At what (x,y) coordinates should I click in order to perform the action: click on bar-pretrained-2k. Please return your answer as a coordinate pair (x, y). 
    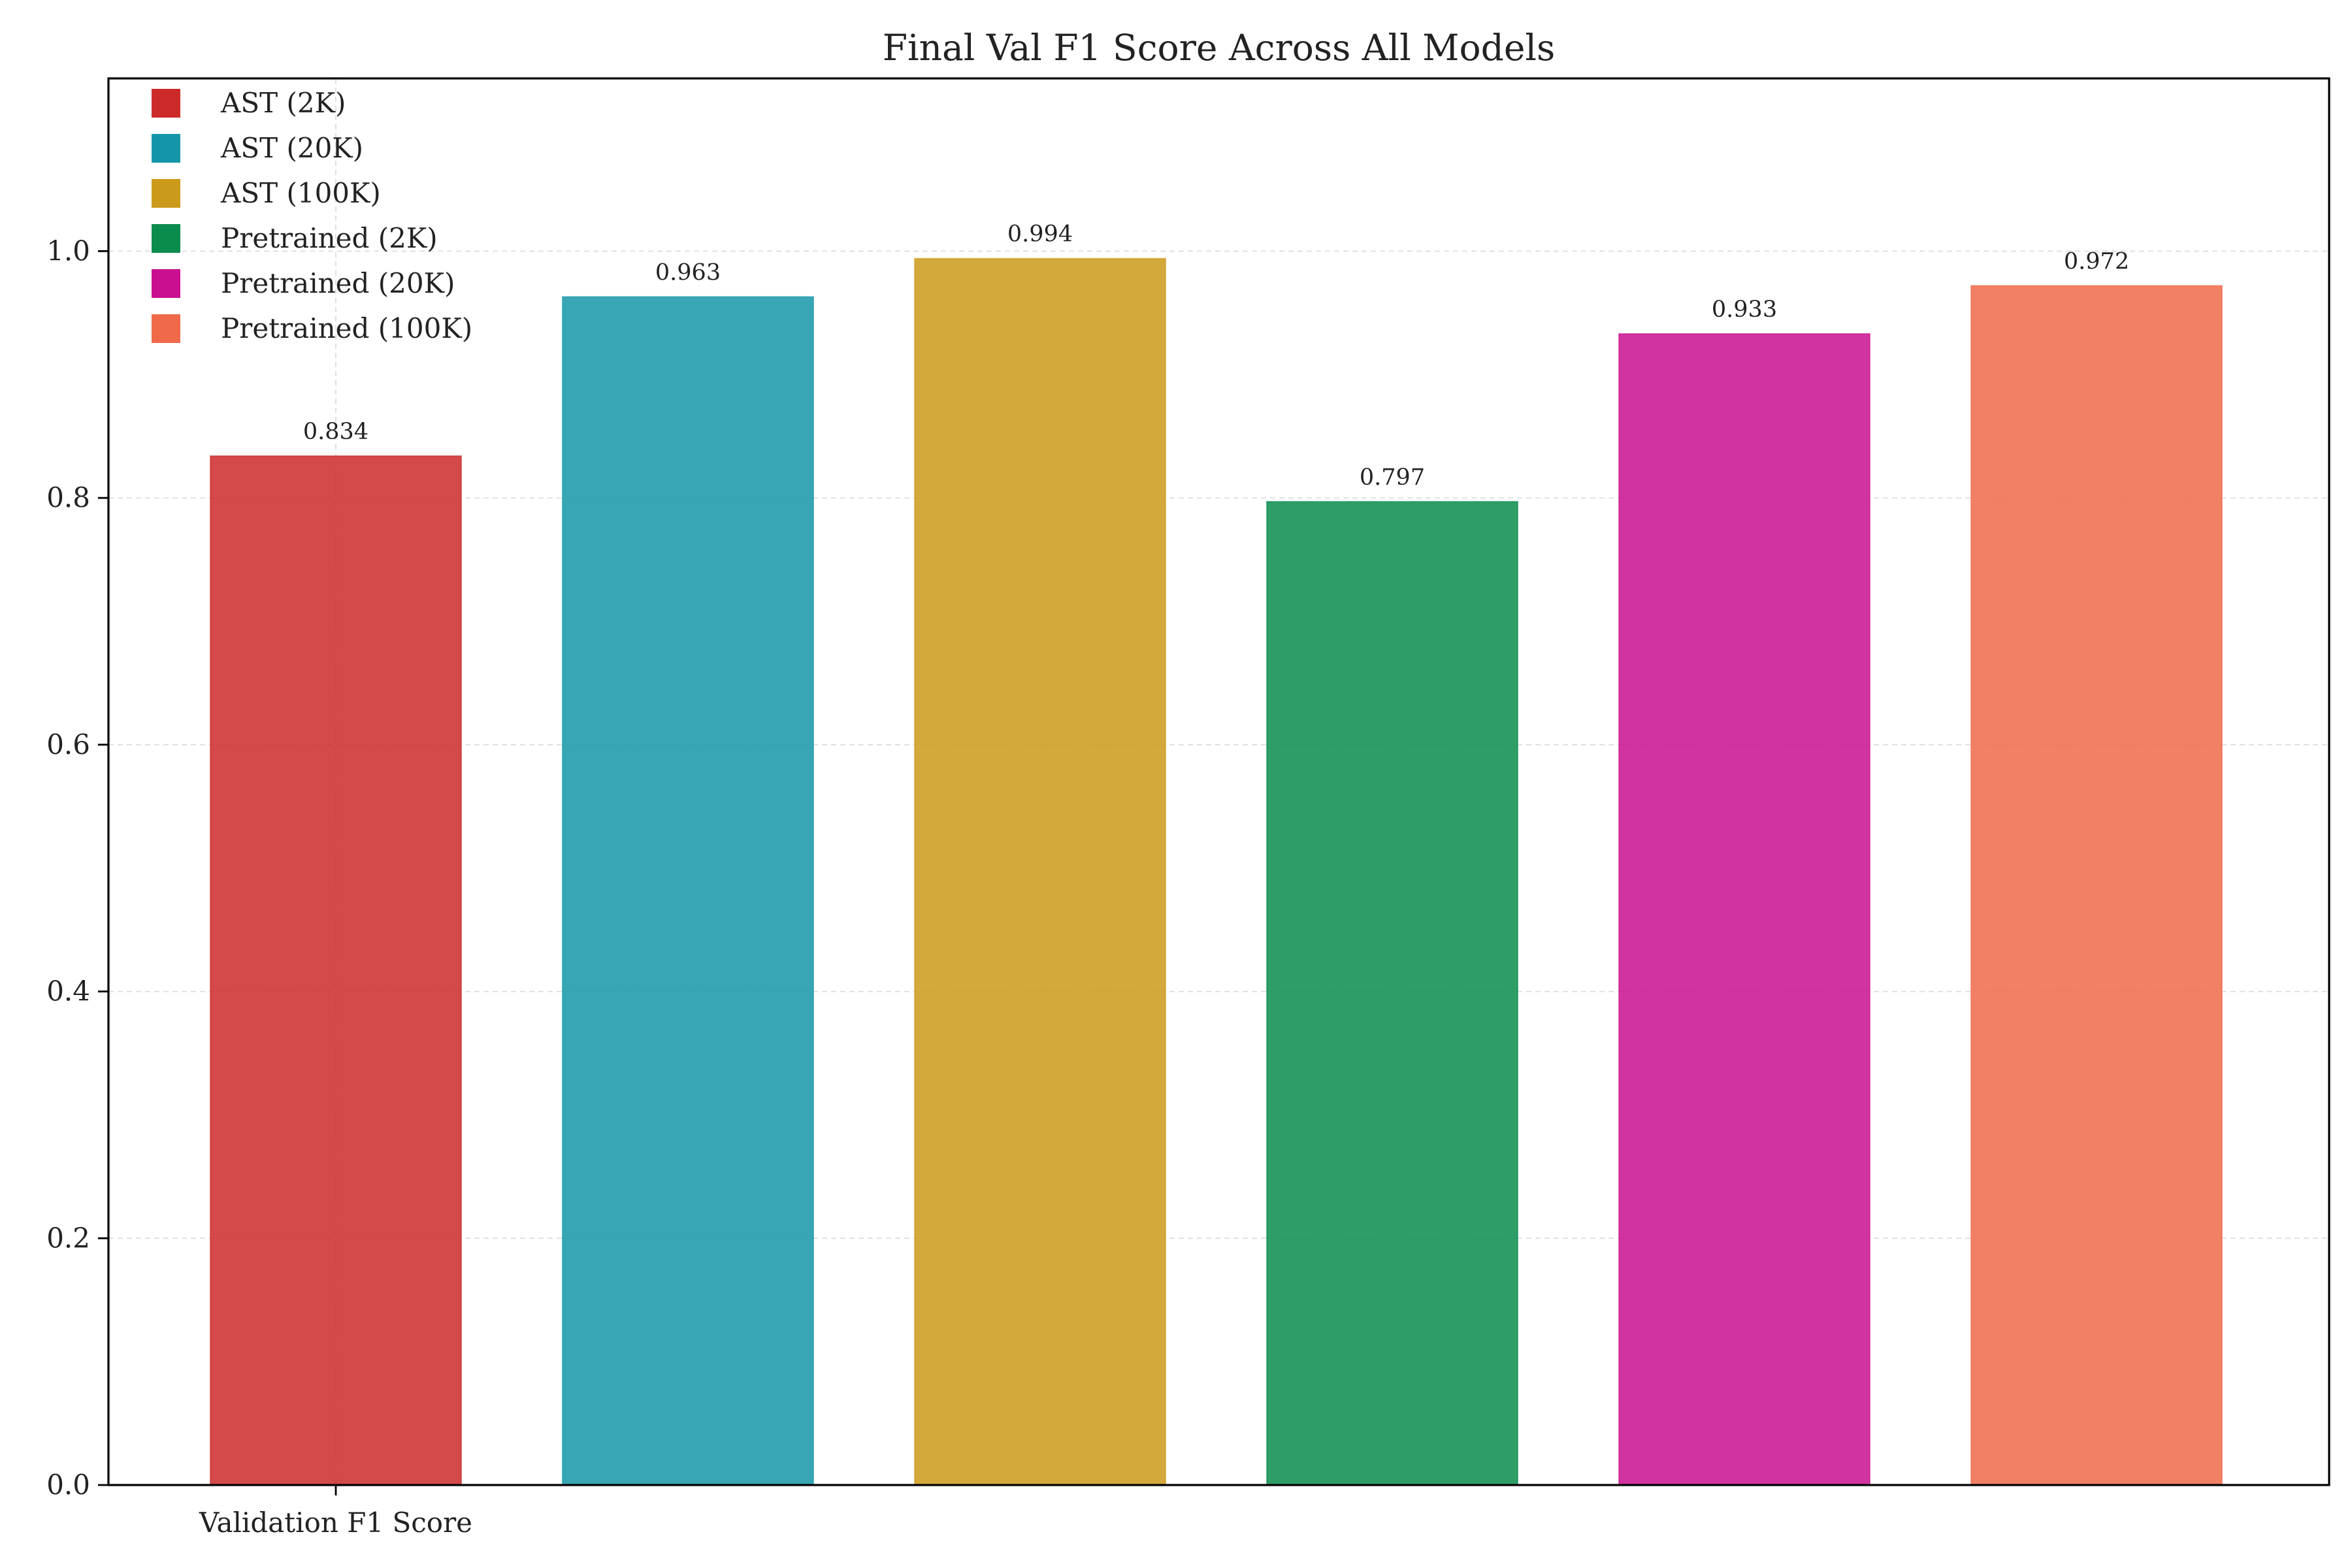
    Looking at the image, I should click on (1392, 993).